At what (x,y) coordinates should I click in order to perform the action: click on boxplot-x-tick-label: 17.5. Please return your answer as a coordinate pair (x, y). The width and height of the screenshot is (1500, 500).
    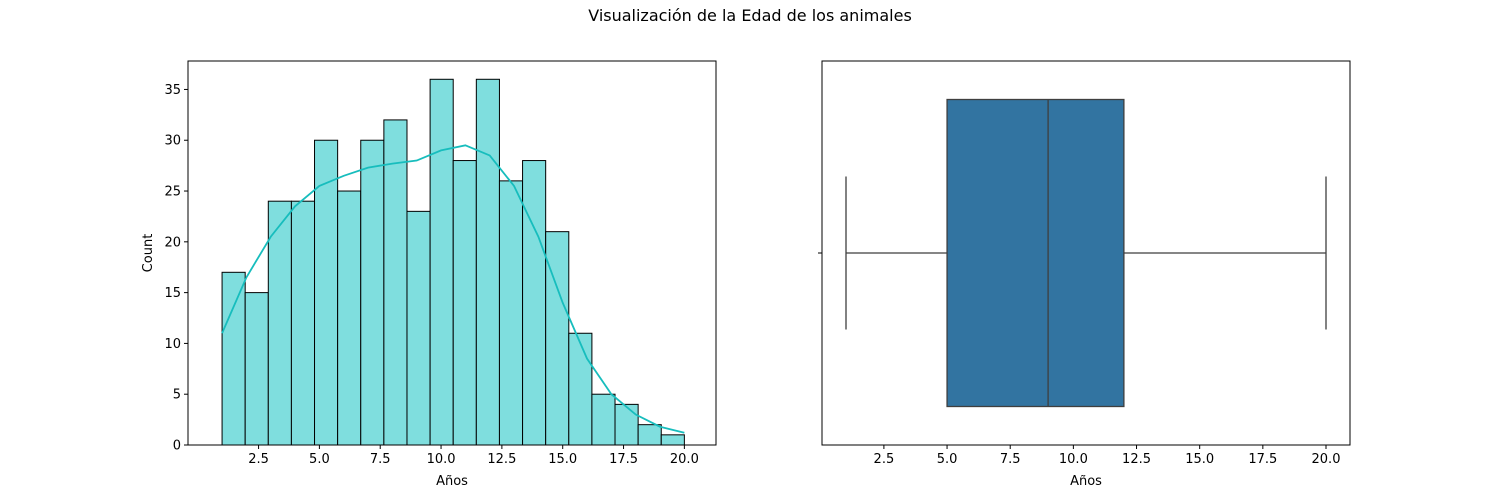
    Looking at the image, I should click on (1262, 459).